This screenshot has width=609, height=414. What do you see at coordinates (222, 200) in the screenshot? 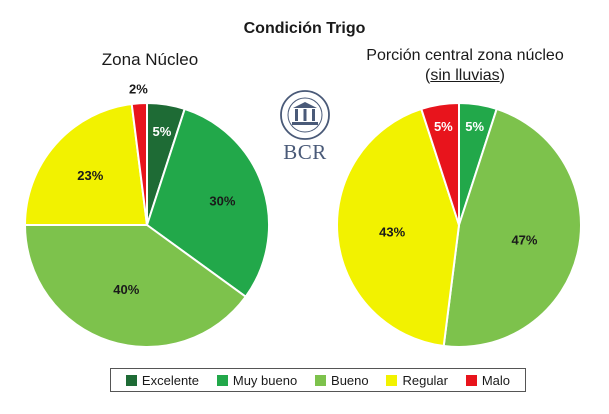
I see `data-label: 30%` at bounding box center [222, 200].